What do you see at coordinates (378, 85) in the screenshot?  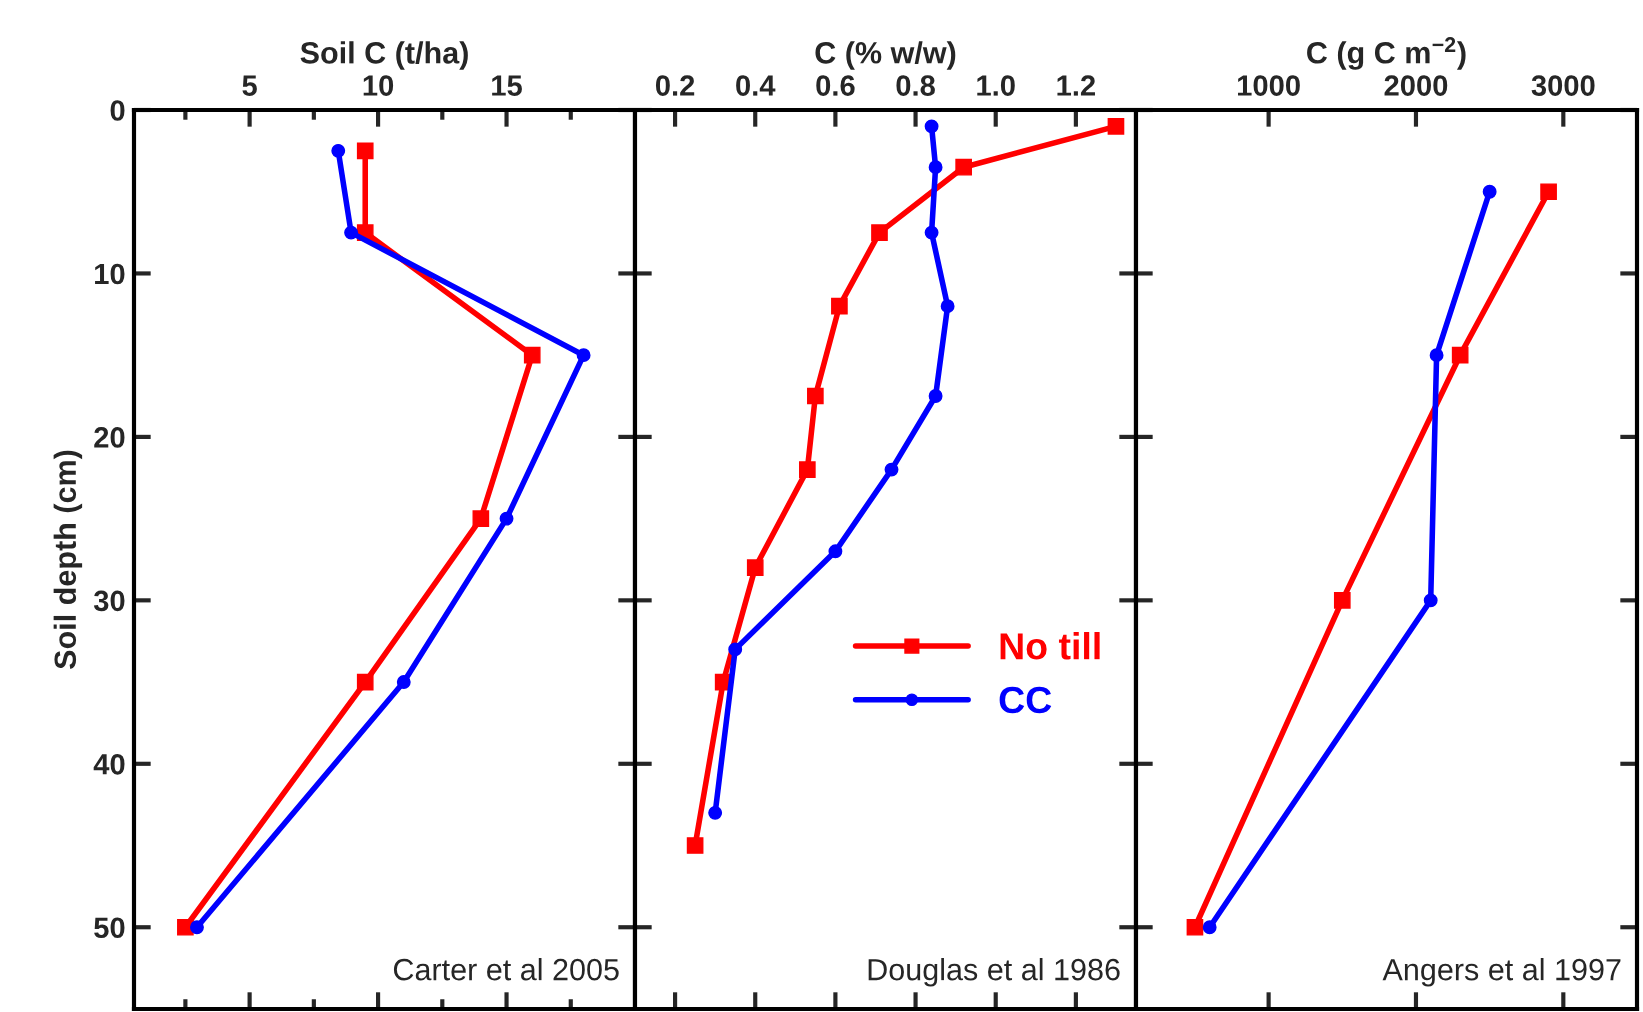 I see `x-tick-label: 10` at bounding box center [378, 85].